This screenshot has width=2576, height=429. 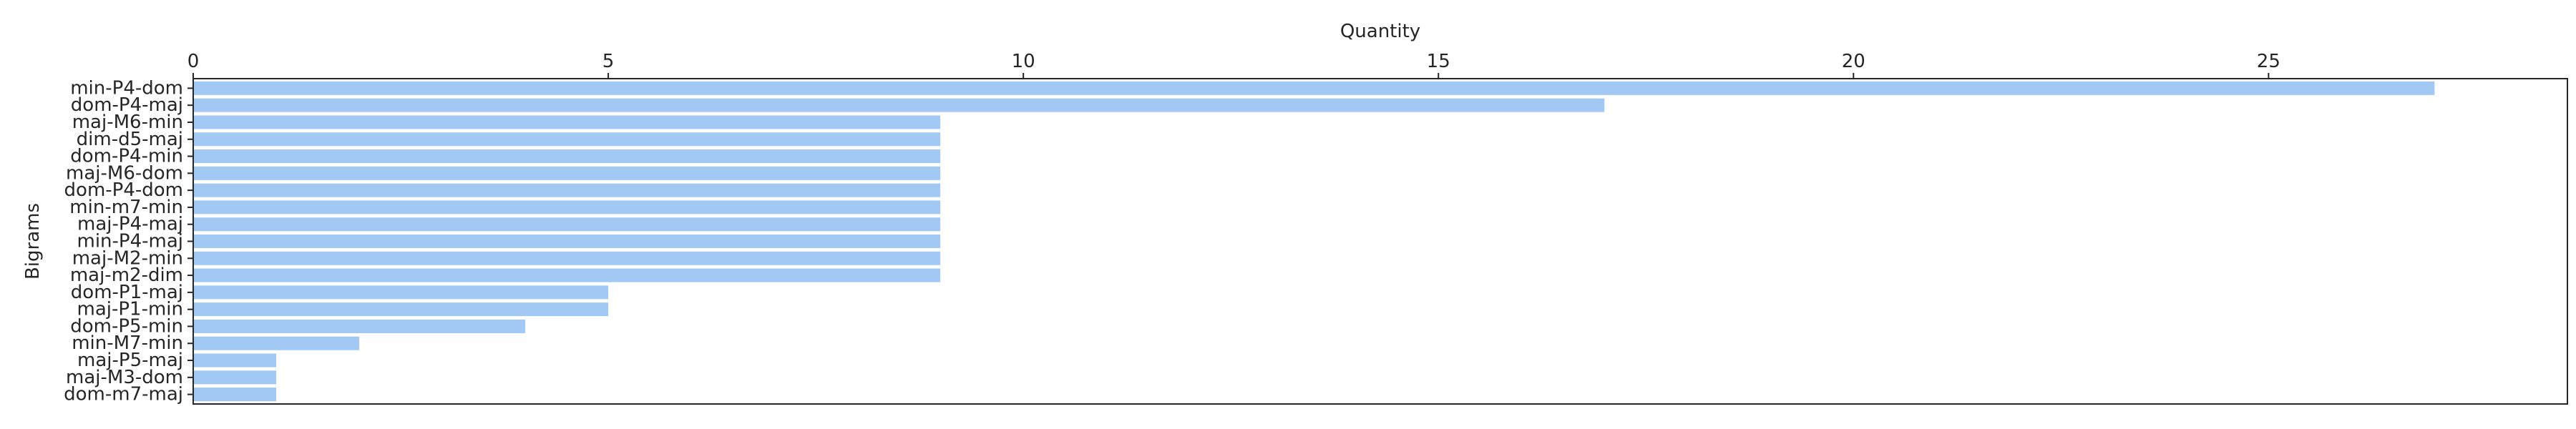 I want to click on x-axis-title: Quantity, so click(x=1380, y=31).